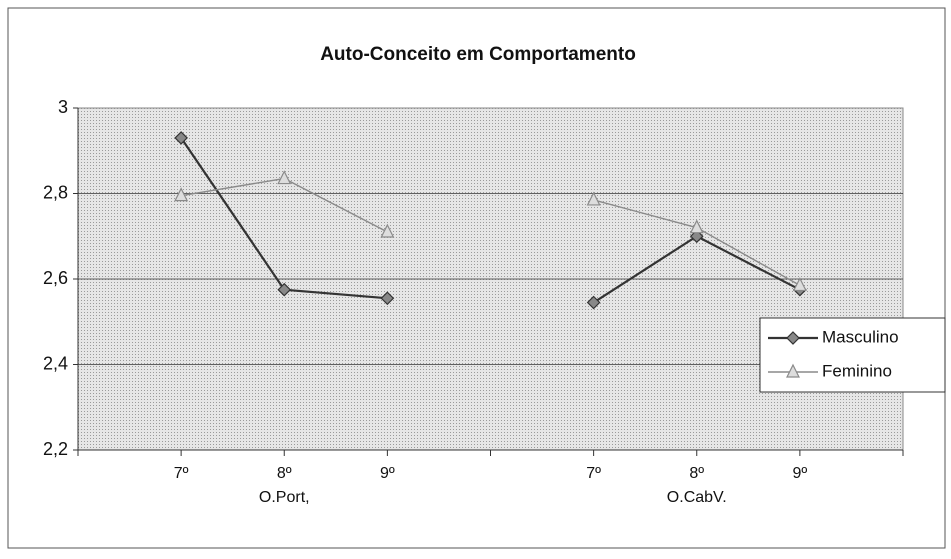  What do you see at coordinates (857, 370) in the screenshot?
I see `legend-label: Feminino` at bounding box center [857, 370].